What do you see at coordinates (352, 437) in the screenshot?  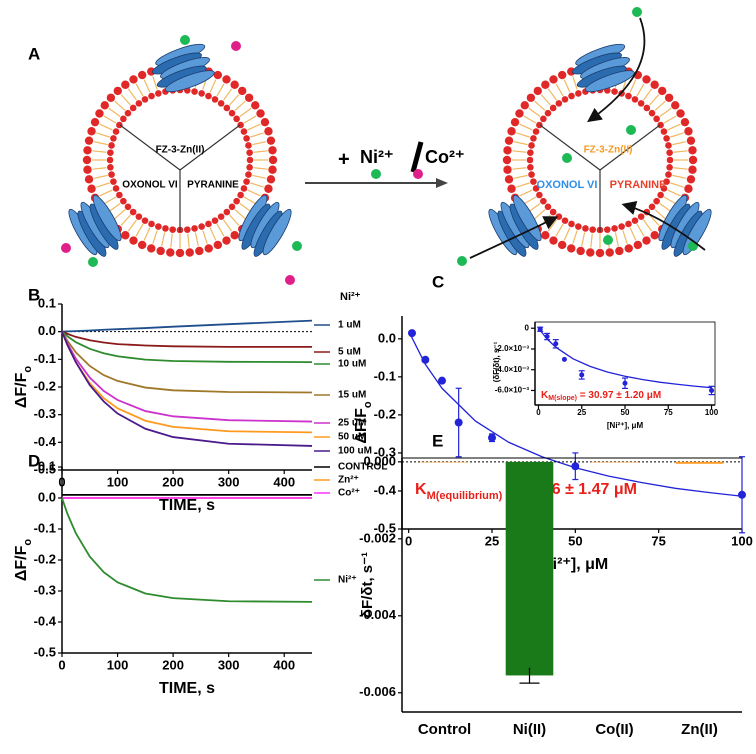 I see `legend-label: 50 uM` at bounding box center [352, 437].